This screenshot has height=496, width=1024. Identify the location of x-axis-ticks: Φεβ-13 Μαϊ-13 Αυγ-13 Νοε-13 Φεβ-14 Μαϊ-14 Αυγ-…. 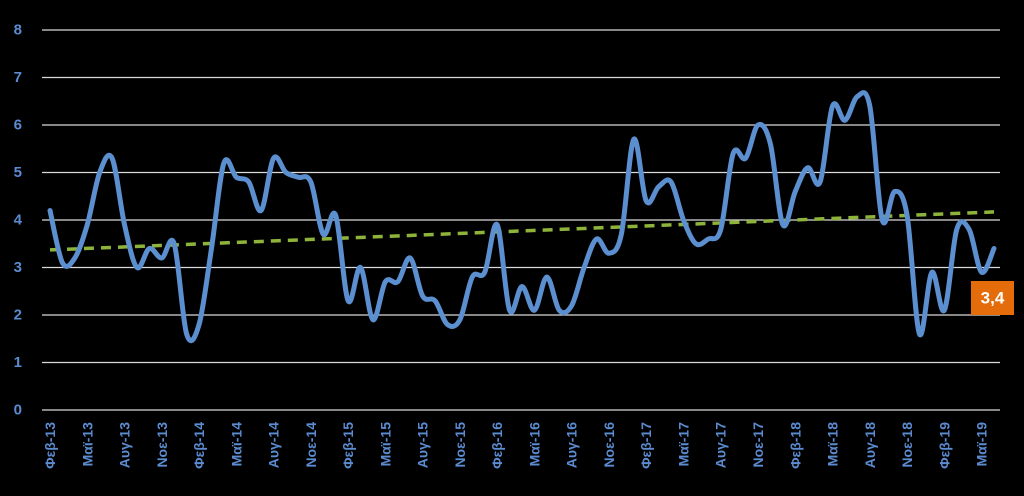
(516, 445).